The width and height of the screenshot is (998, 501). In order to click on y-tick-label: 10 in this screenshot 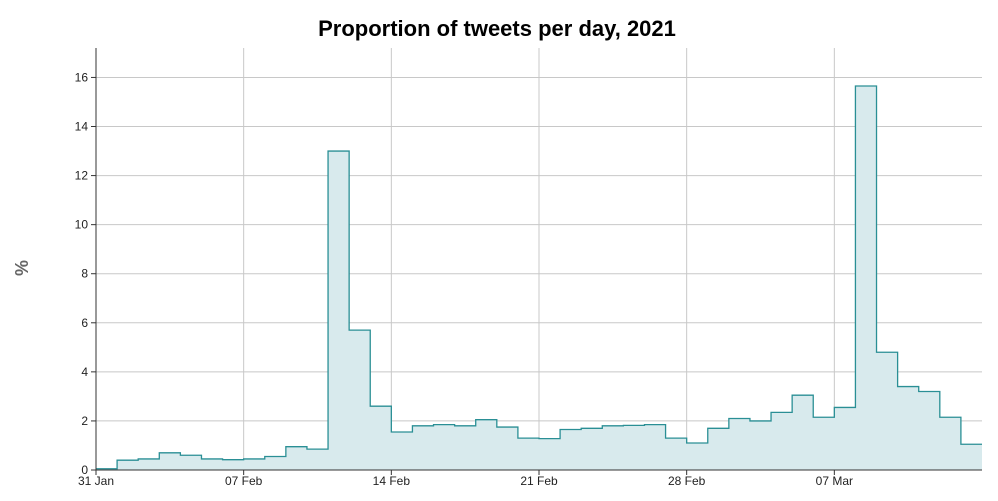, I will do `click(82, 225)`.